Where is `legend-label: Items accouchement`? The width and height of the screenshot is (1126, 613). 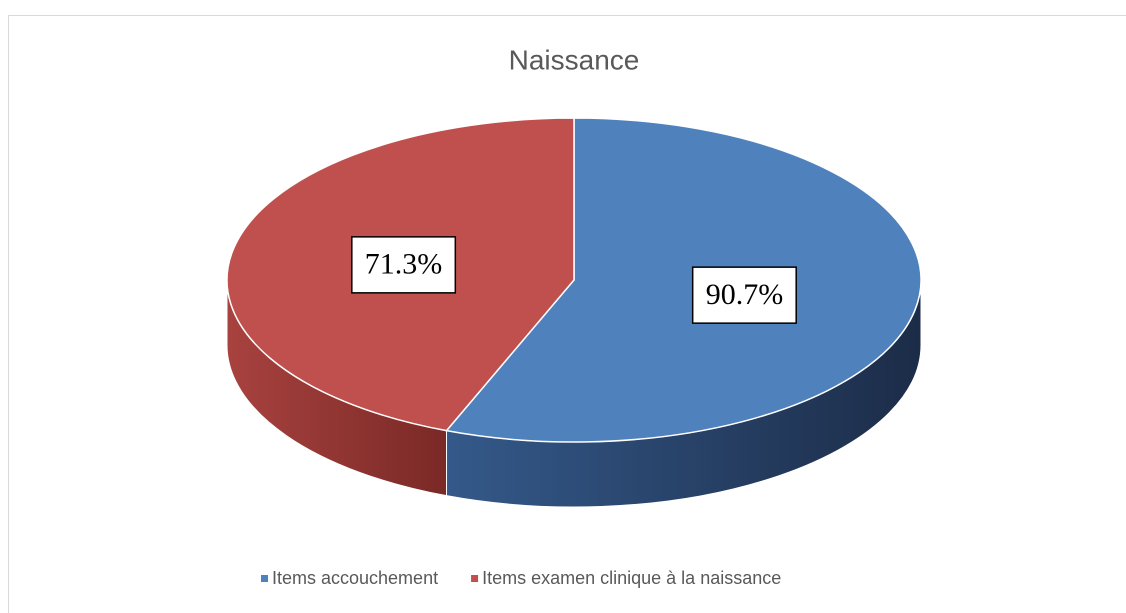 legend-label: Items accouchement is located at coordinates (355, 578).